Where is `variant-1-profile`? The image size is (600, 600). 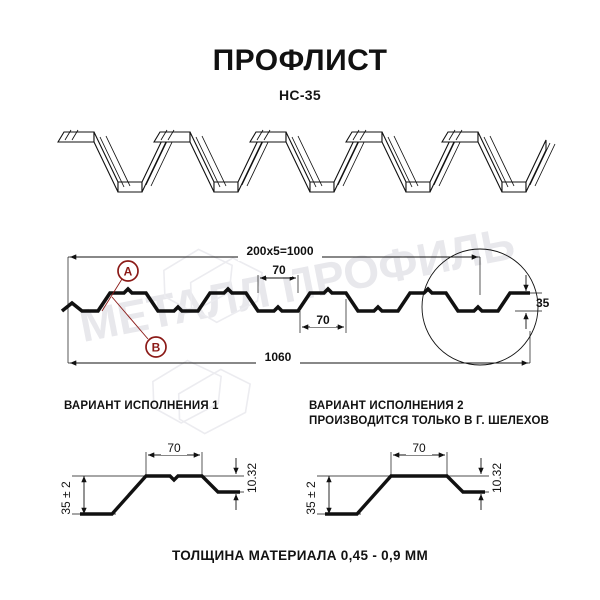 variant-1-profile is located at coordinates (160, 495).